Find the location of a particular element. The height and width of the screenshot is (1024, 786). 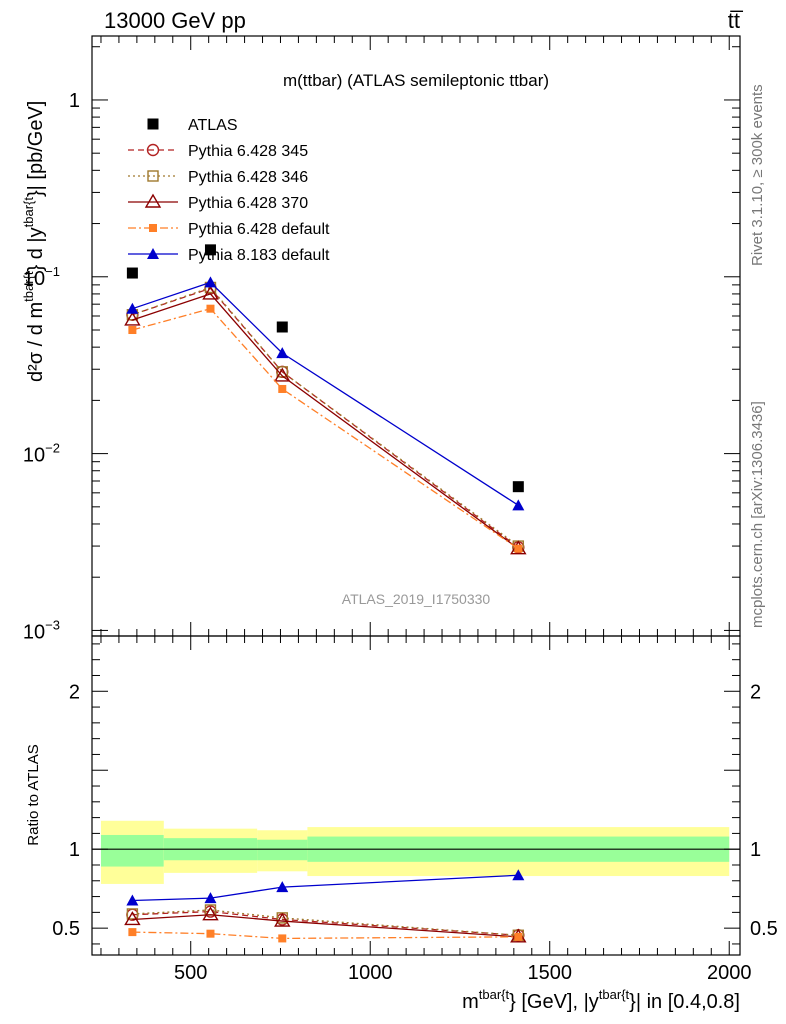

x-tick-label: 500 is located at coordinates (190, 973).